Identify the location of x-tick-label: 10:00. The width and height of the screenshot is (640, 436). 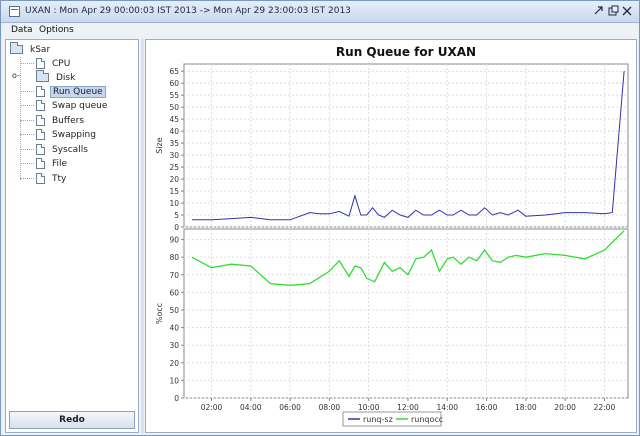
(369, 407).